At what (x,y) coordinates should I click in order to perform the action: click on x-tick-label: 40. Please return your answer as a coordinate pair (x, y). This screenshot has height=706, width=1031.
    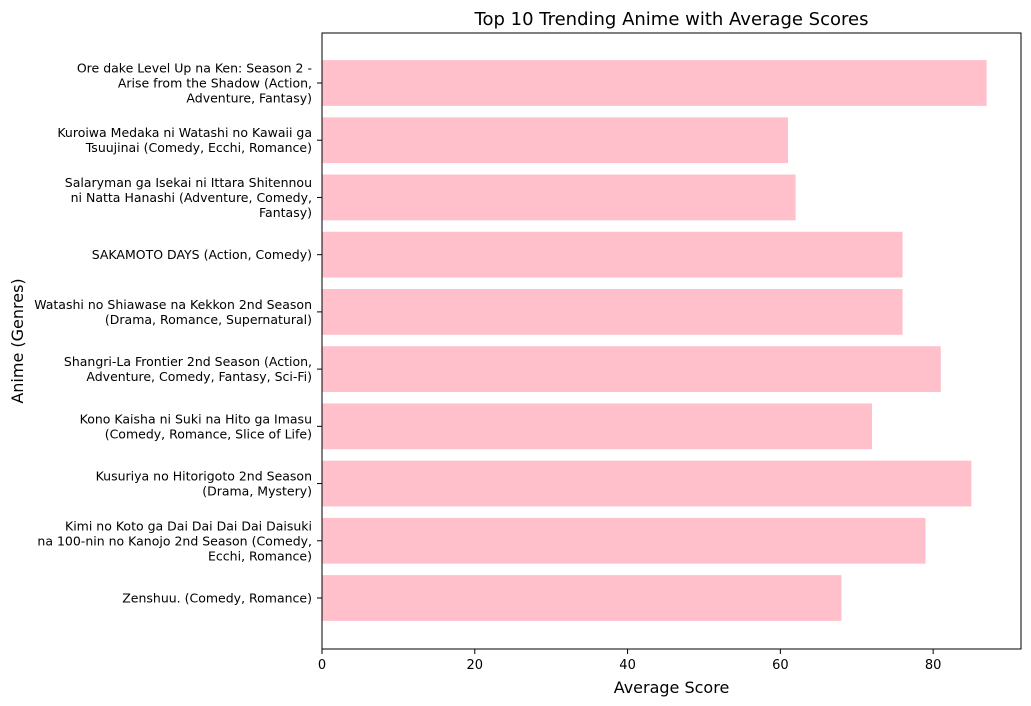
    Looking at the image, I should click on (627, 665).